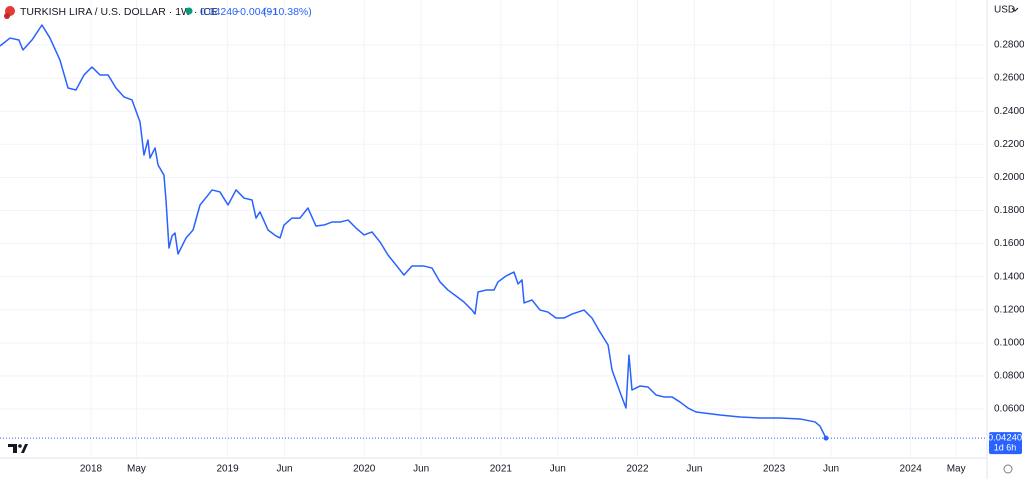 Image resolution: width=1024 pixels, height=479 pixels. Describe the element at coordinates (1005, 448) in the screenshot. I see `countdown-label: 1d 6h` at that location.